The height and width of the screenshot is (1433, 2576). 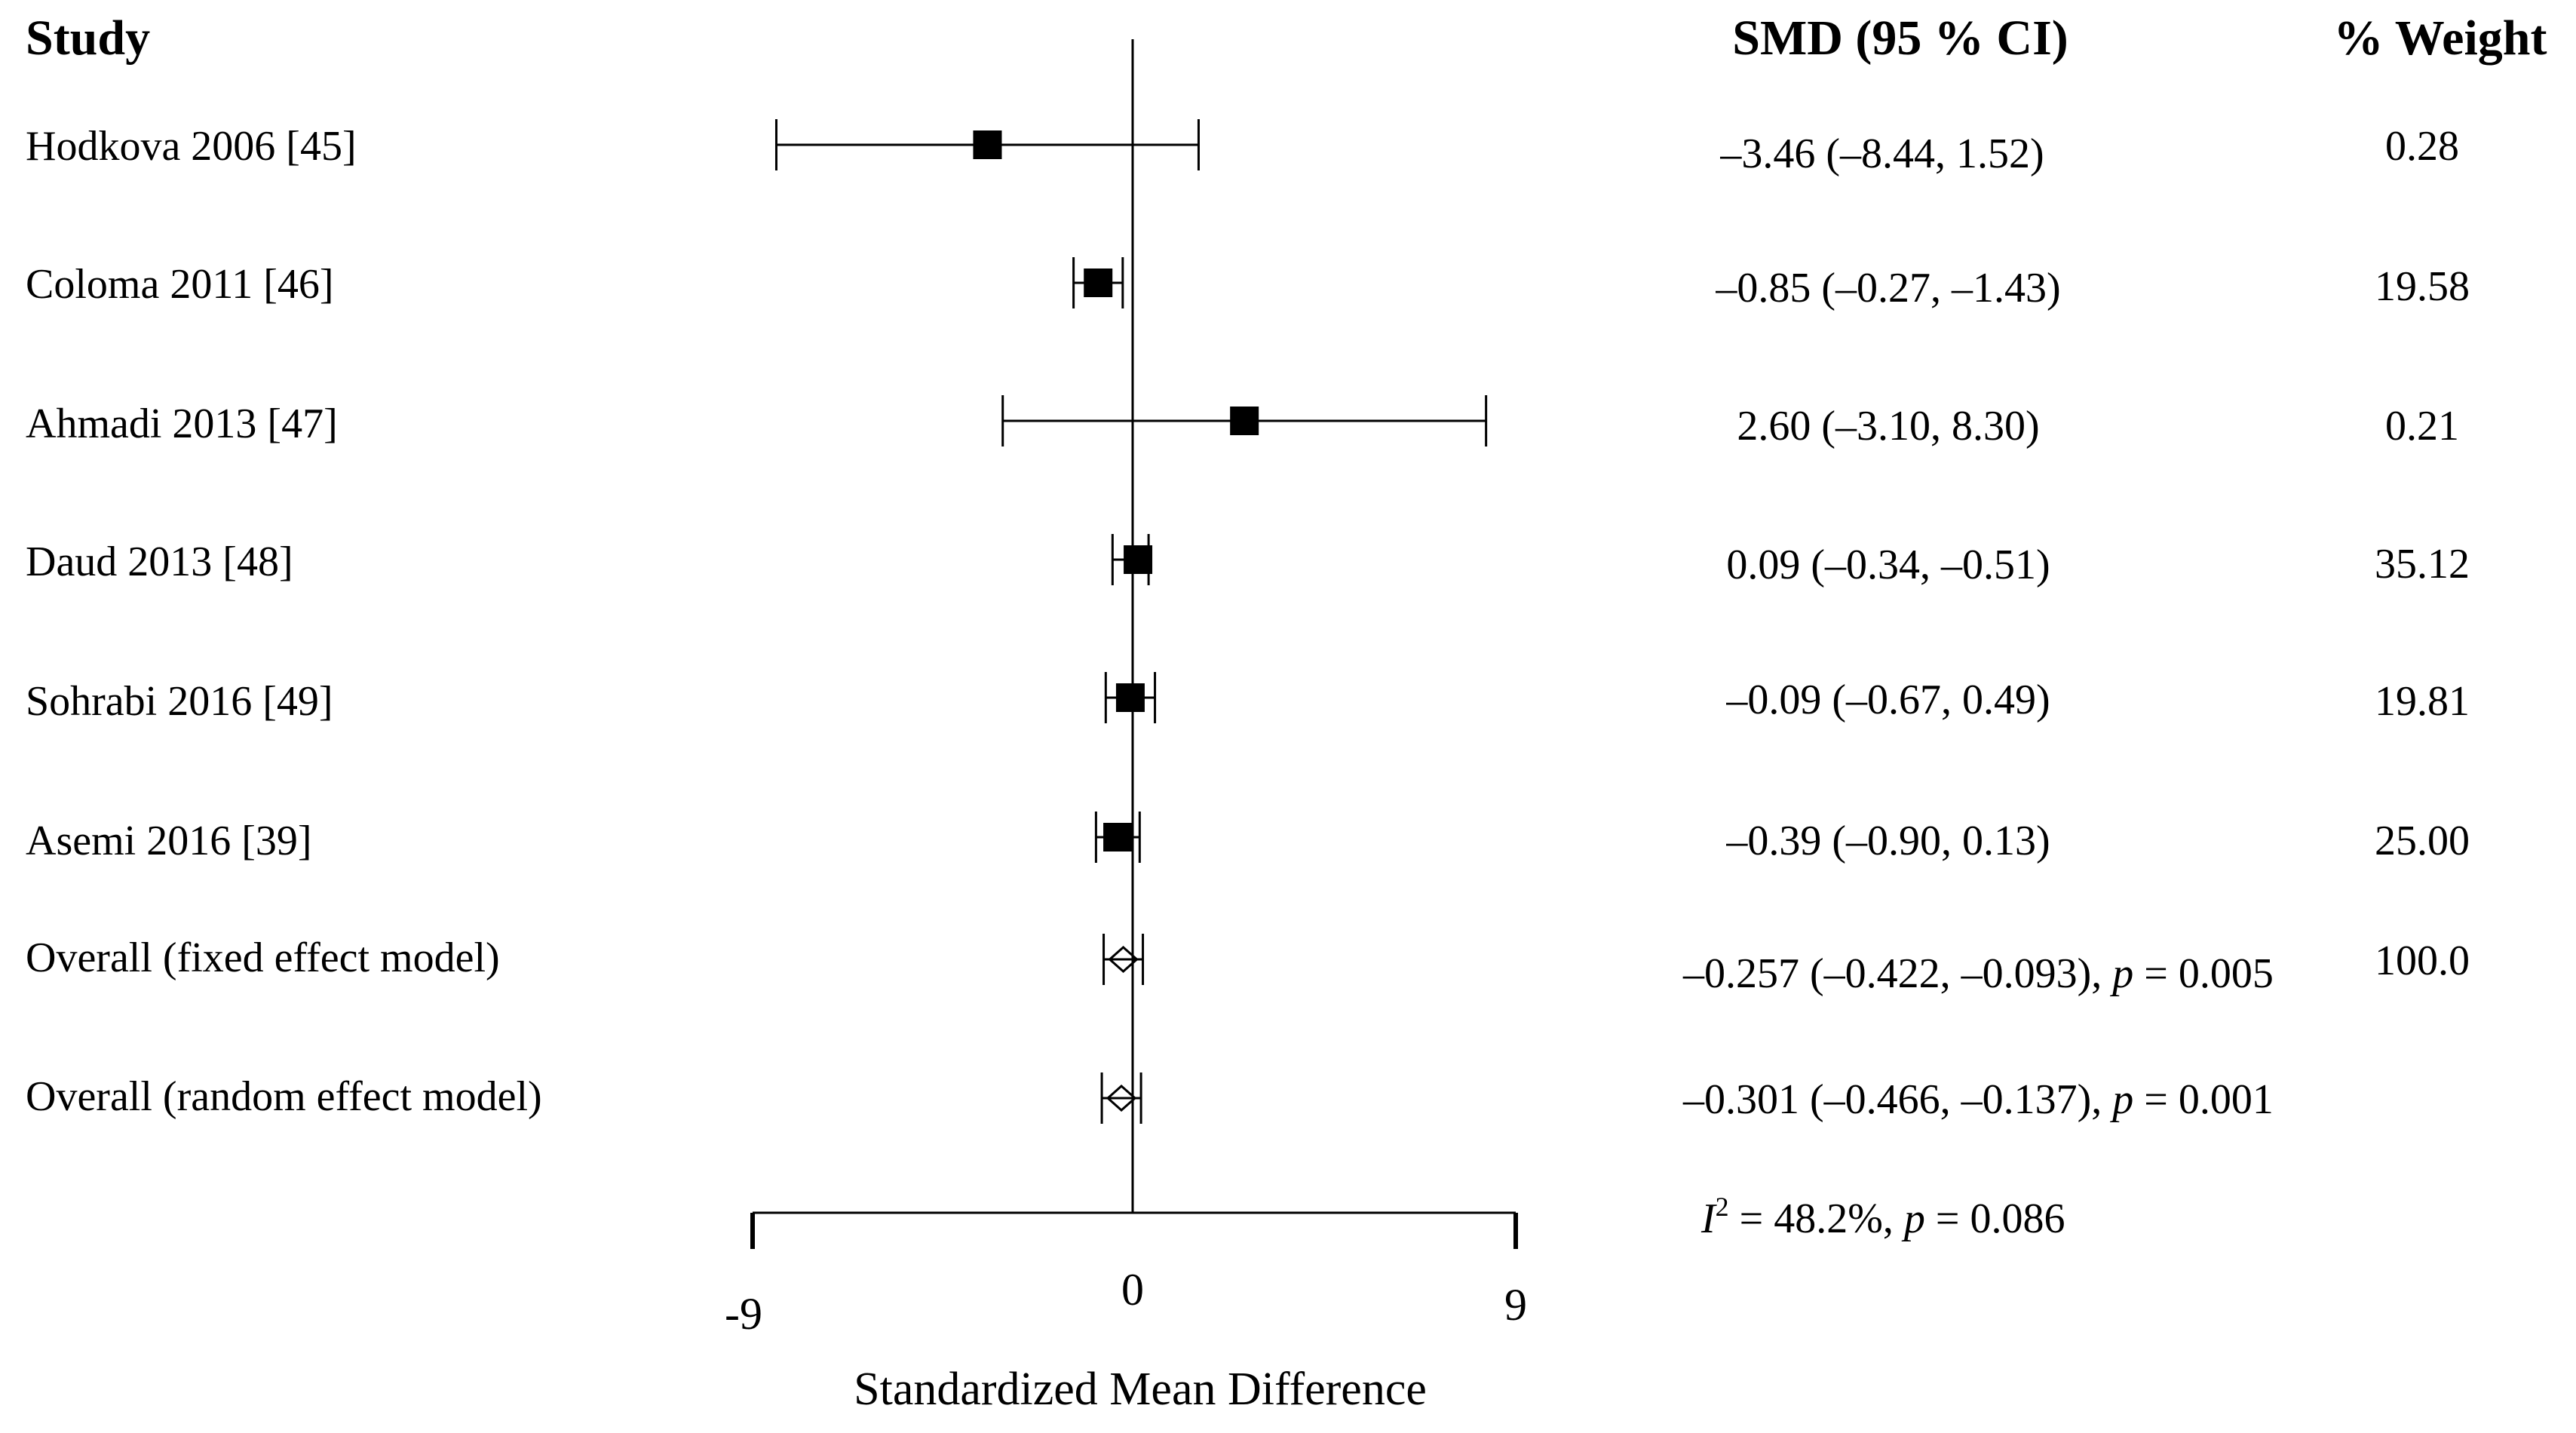 I want to click on study-label: Hodkova 2006 [45], so click(x=191, y=146).